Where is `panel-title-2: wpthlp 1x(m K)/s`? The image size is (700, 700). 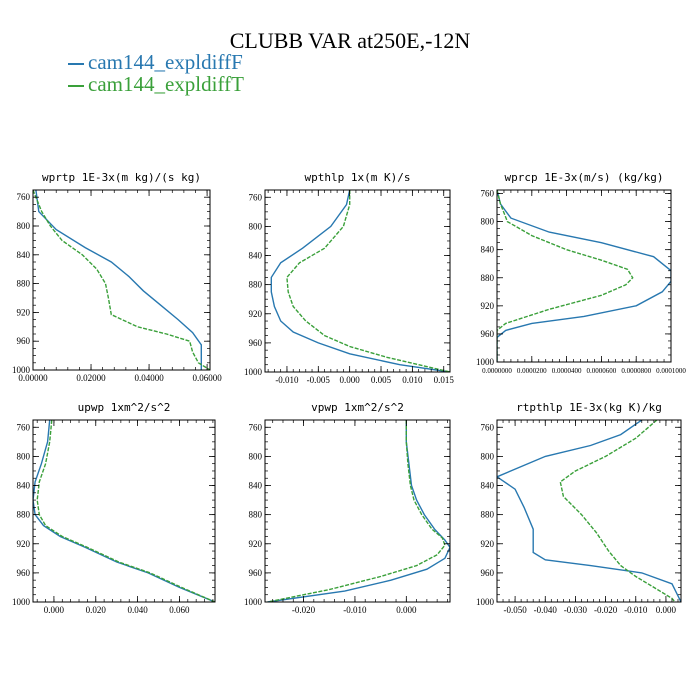
panel-title-2: wpthlp 1x(m K)/s is located at coordinates (358, 177).